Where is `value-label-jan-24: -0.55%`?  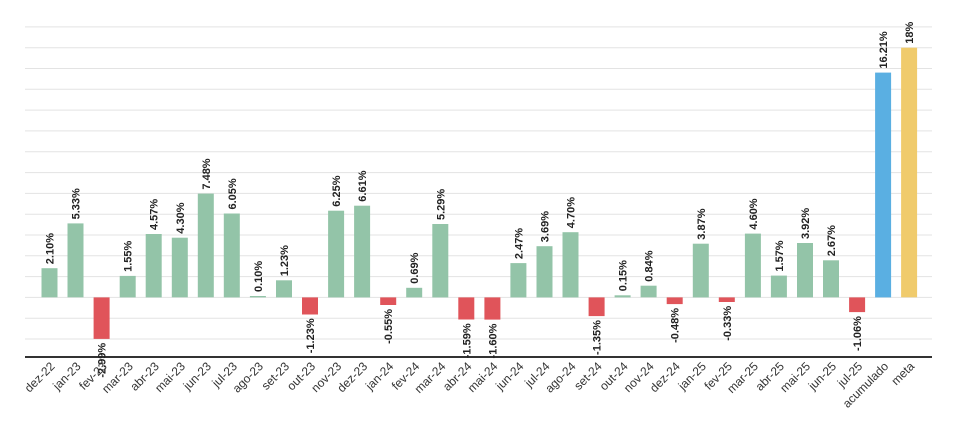 value-label-jan-24: -0.55% is located at coordinates (389, 326).